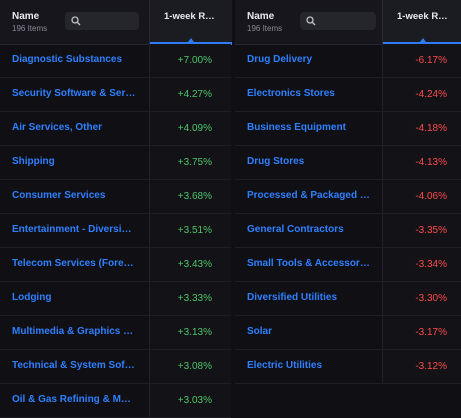 The image size is (461, 418). What do you see at coordinates (421, 332) in the screenshot?
I see `one-week-return-value: -3.17%` at bounding box center [421, 332].